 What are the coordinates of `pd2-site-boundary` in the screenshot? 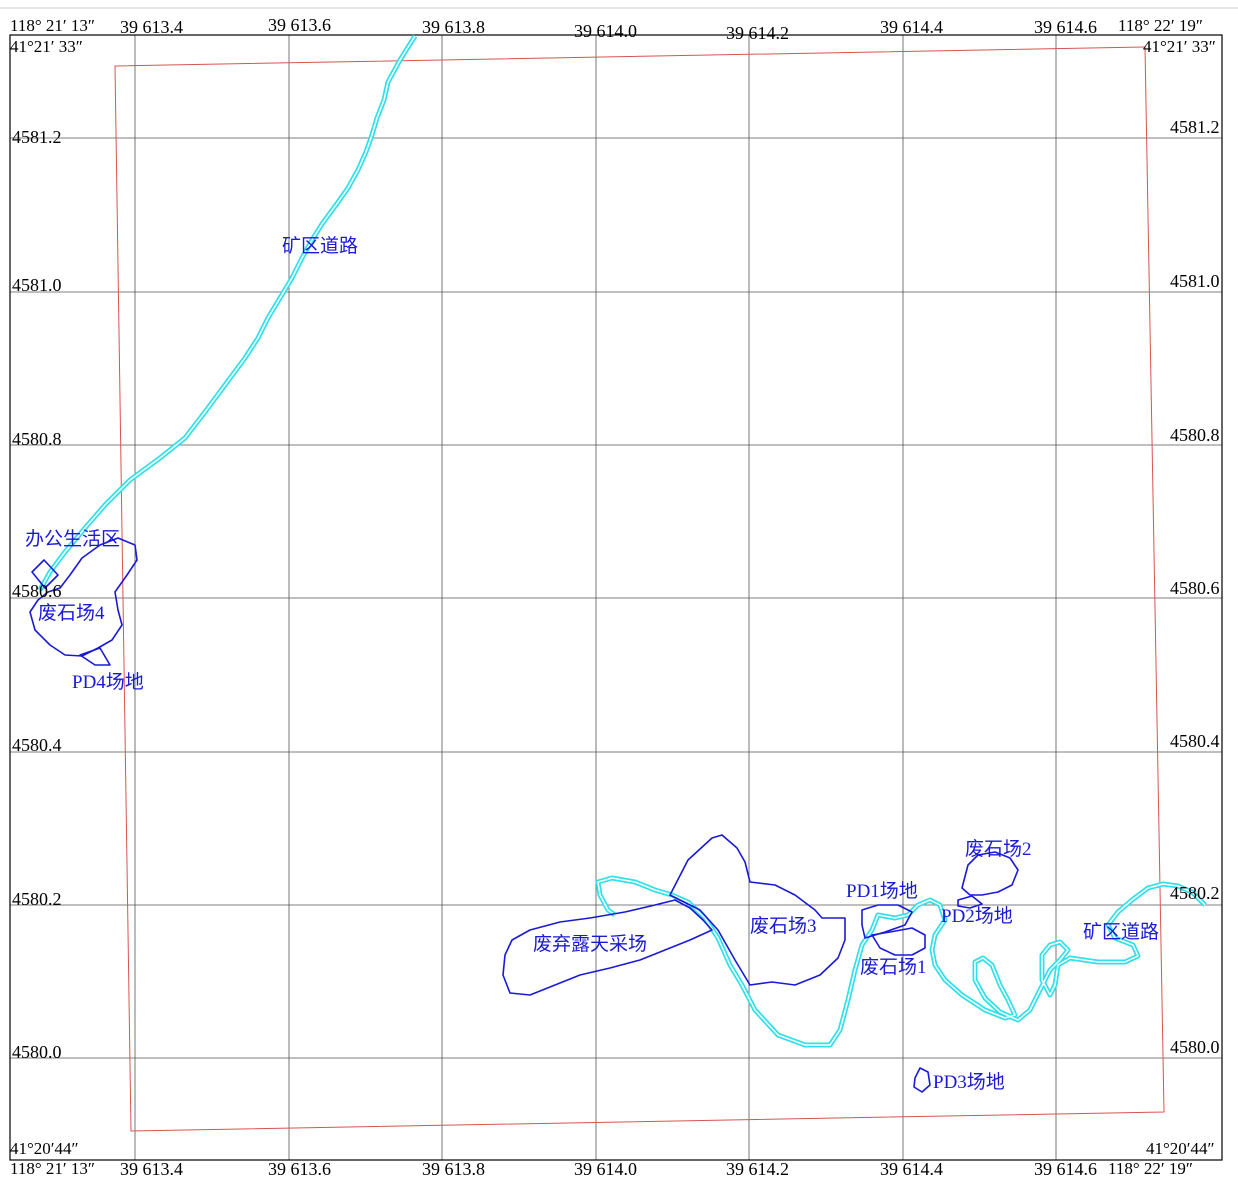 It's located at (970, 902).